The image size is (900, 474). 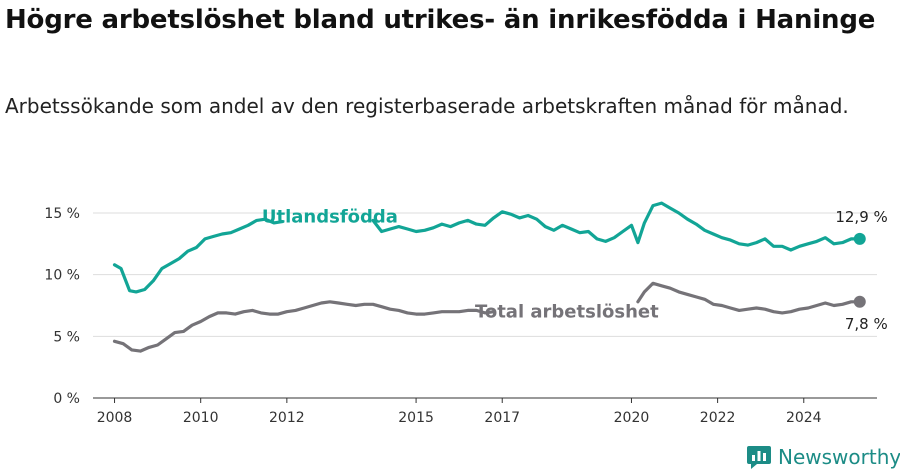 I want to click on y-tick-label: 15 %, so click(x=62, y=214).